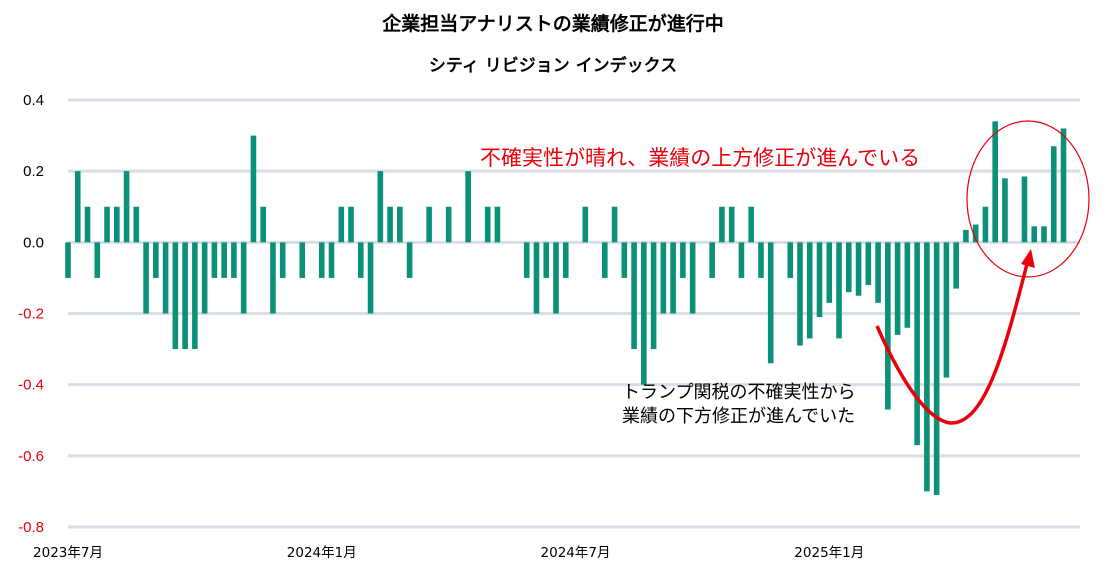 Image resolution: width=1106 pixels, height=571 pixels. What do you see at coordinates (31, 385) in the screenshot?
I see `y-tick-label: -0.4` at bounding box center [31, 385].